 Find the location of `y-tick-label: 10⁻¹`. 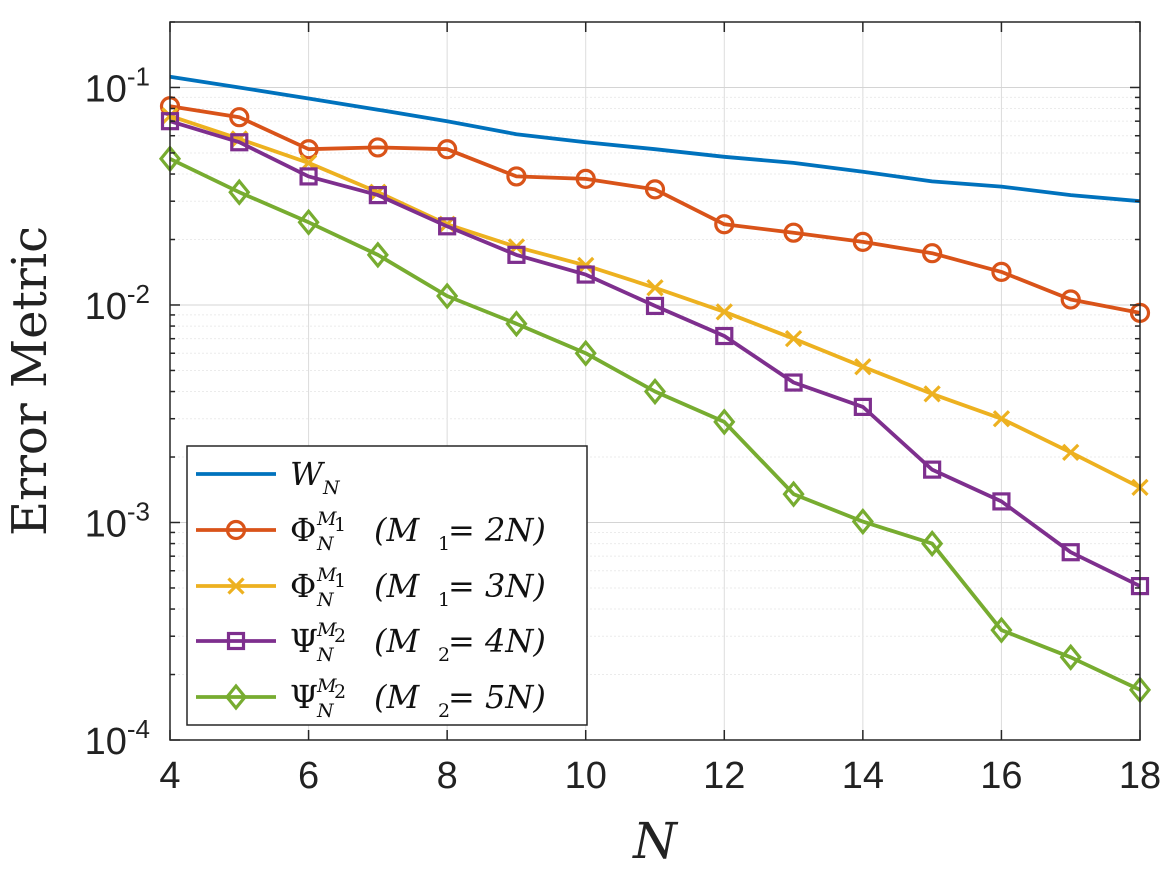

y-tick-label: 10⁻¹ is located at coordinates (117, 85).